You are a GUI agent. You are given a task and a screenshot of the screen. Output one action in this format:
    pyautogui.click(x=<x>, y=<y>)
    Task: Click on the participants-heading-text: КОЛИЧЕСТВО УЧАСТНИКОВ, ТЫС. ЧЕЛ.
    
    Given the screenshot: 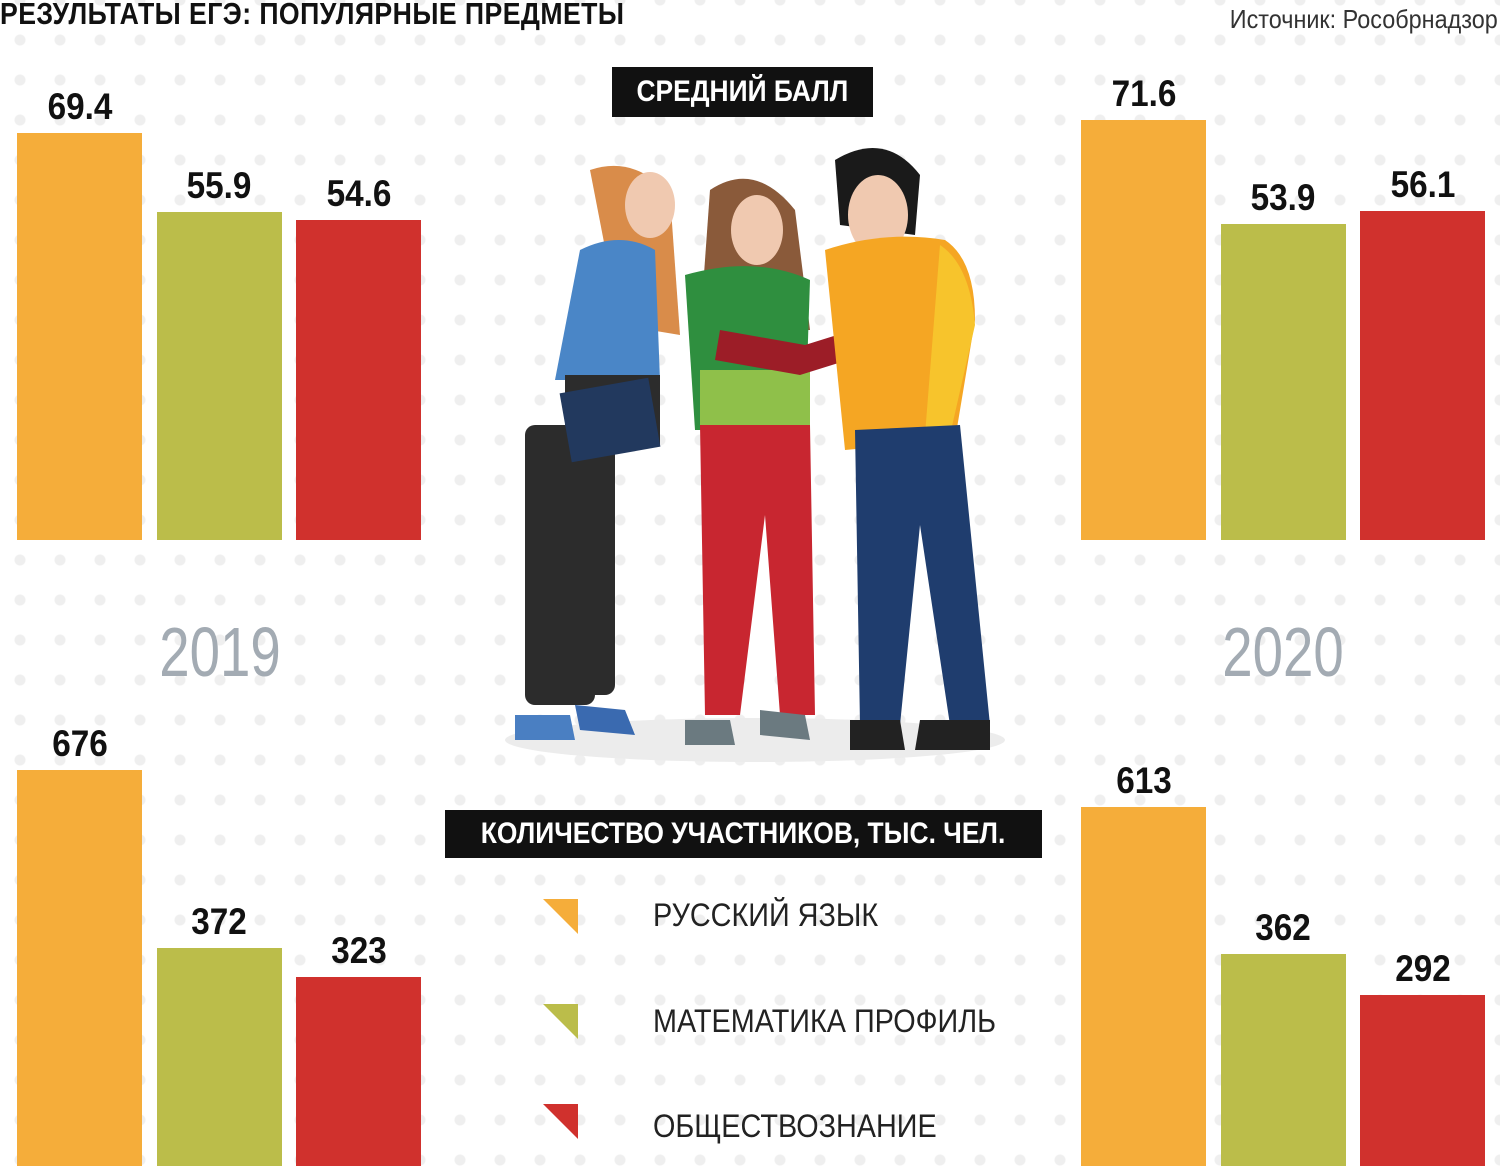 What is the action you would take?
    pyautogui.click(x=743, y=833)
    